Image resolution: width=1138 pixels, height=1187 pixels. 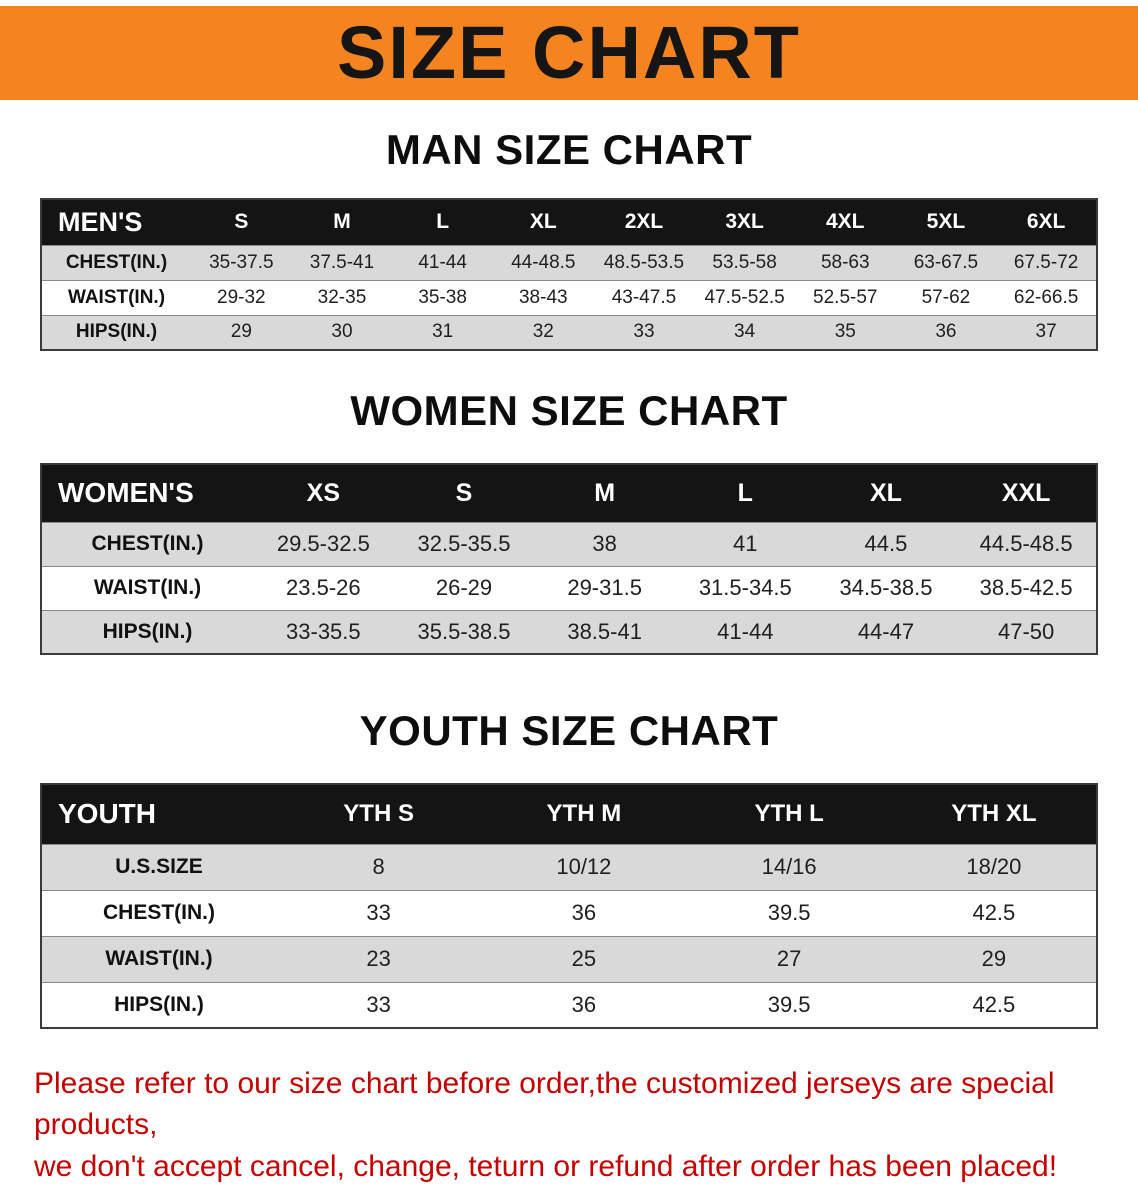 I want to click on size-column-header: S, so click(x=241, y=222).